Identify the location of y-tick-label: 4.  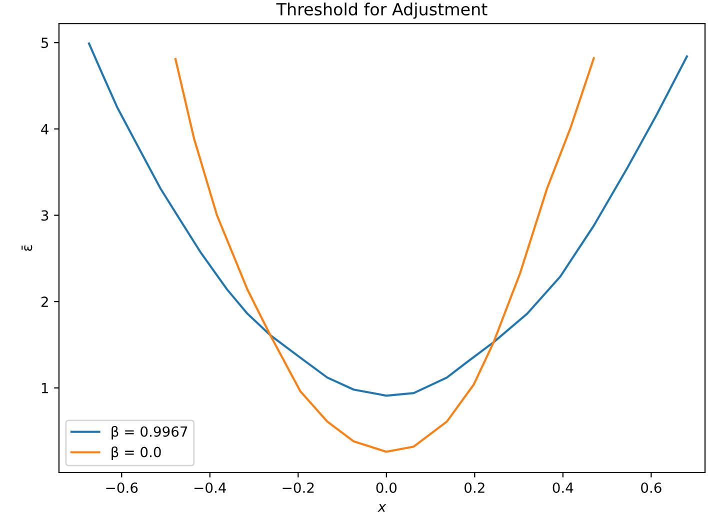
(44, 129).